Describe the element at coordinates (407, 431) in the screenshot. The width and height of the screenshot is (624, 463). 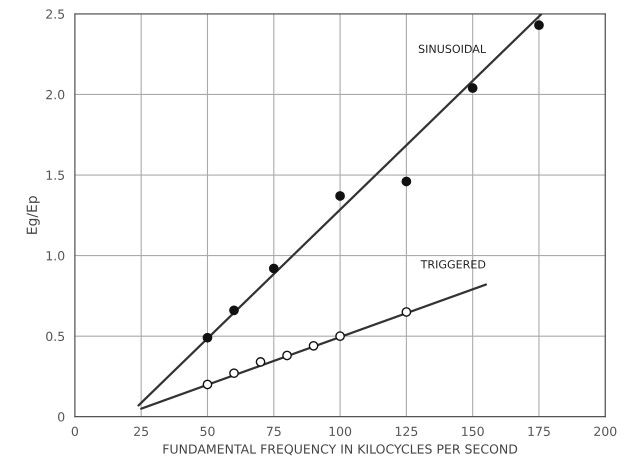
I see `x-tick-label: 125` at that location.